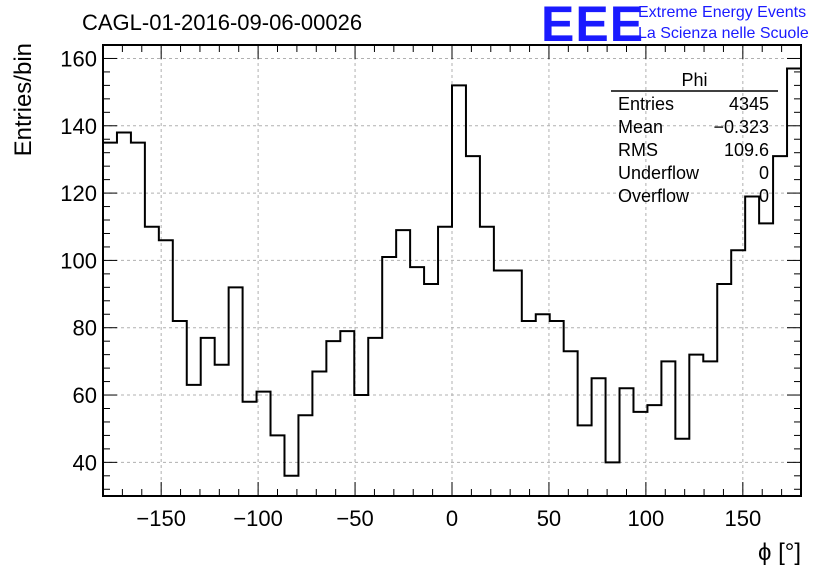 This screenshot has height=572, width=836. I want to click on y-tick-label: 40, so click(85, 462).